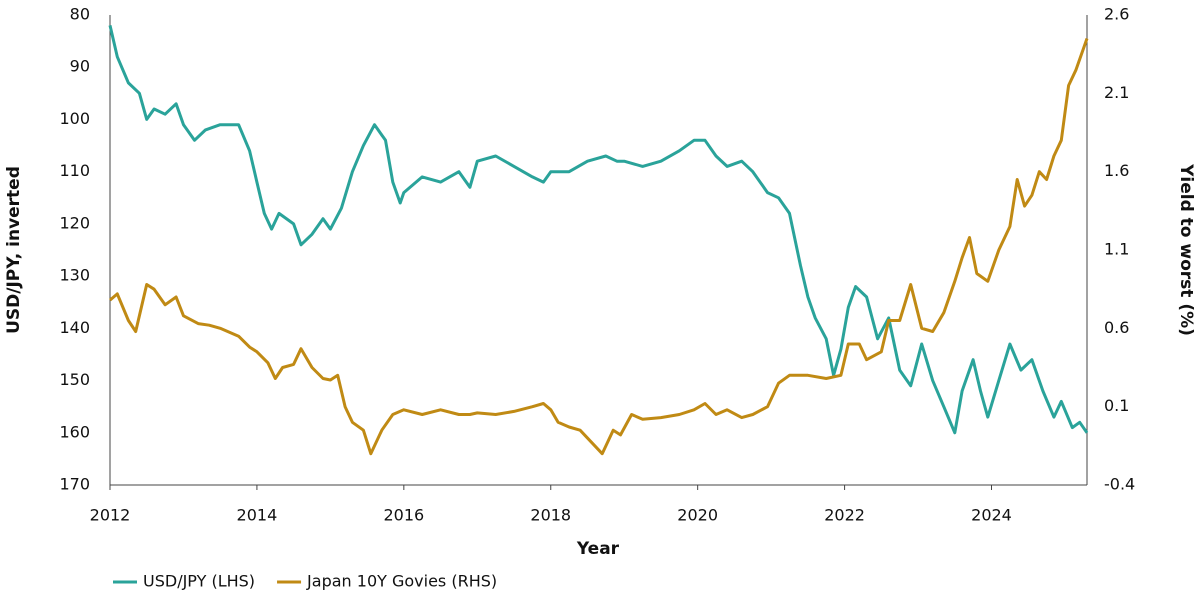 This screenshot has width=1200, height=600. I want to click on y-tick-label: 90, so click(80, 66).